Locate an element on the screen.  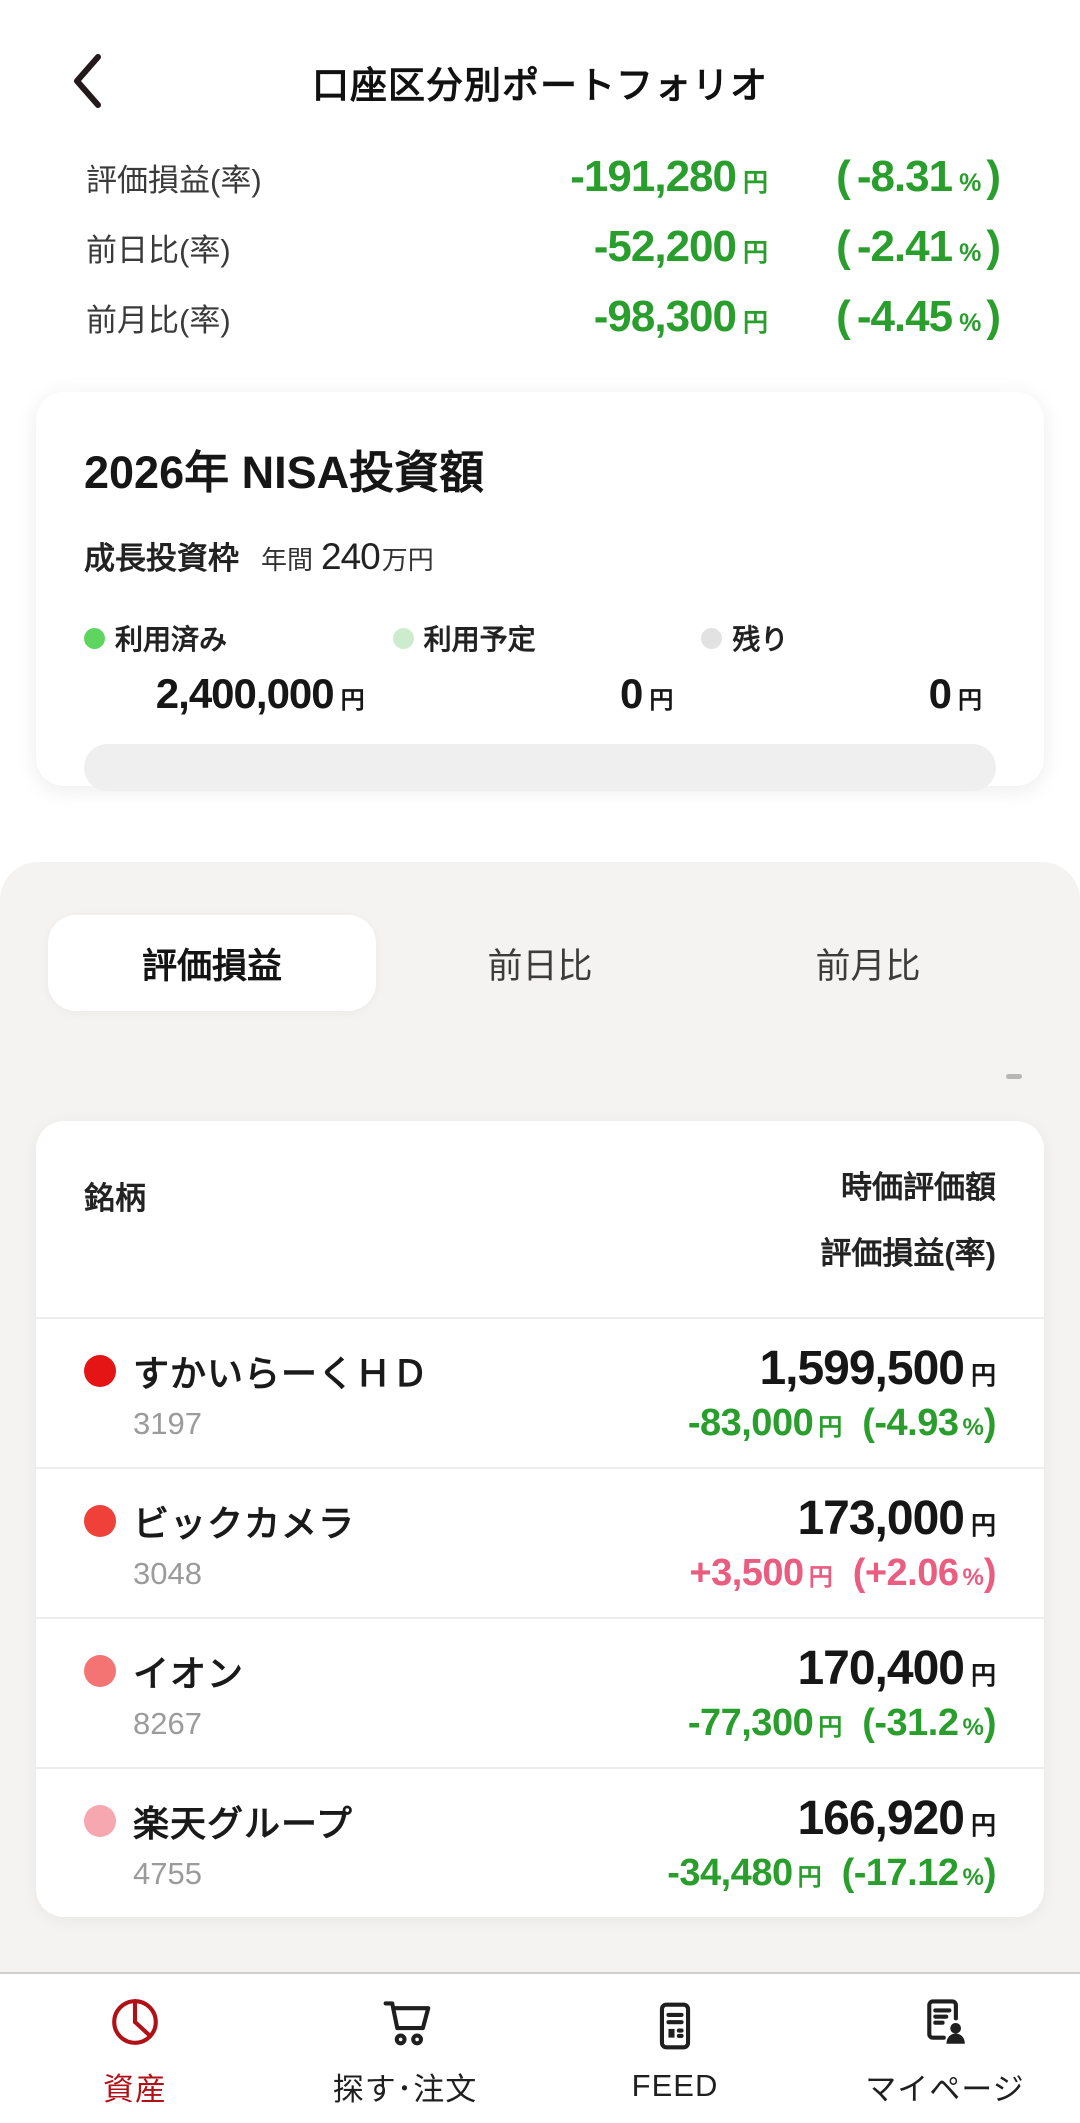
stock-code: 8267 is located at coordinates (167, 1723).